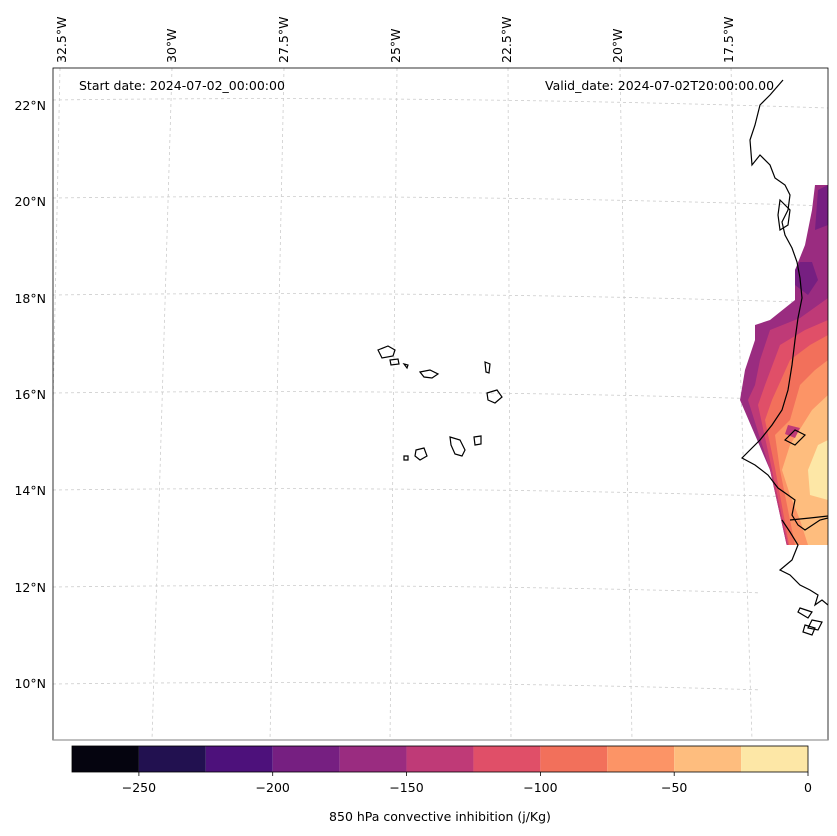  Describe the element at coordinates (272, 787) in the screenshot. I see `colorbar-tick-label: −200` at that location.